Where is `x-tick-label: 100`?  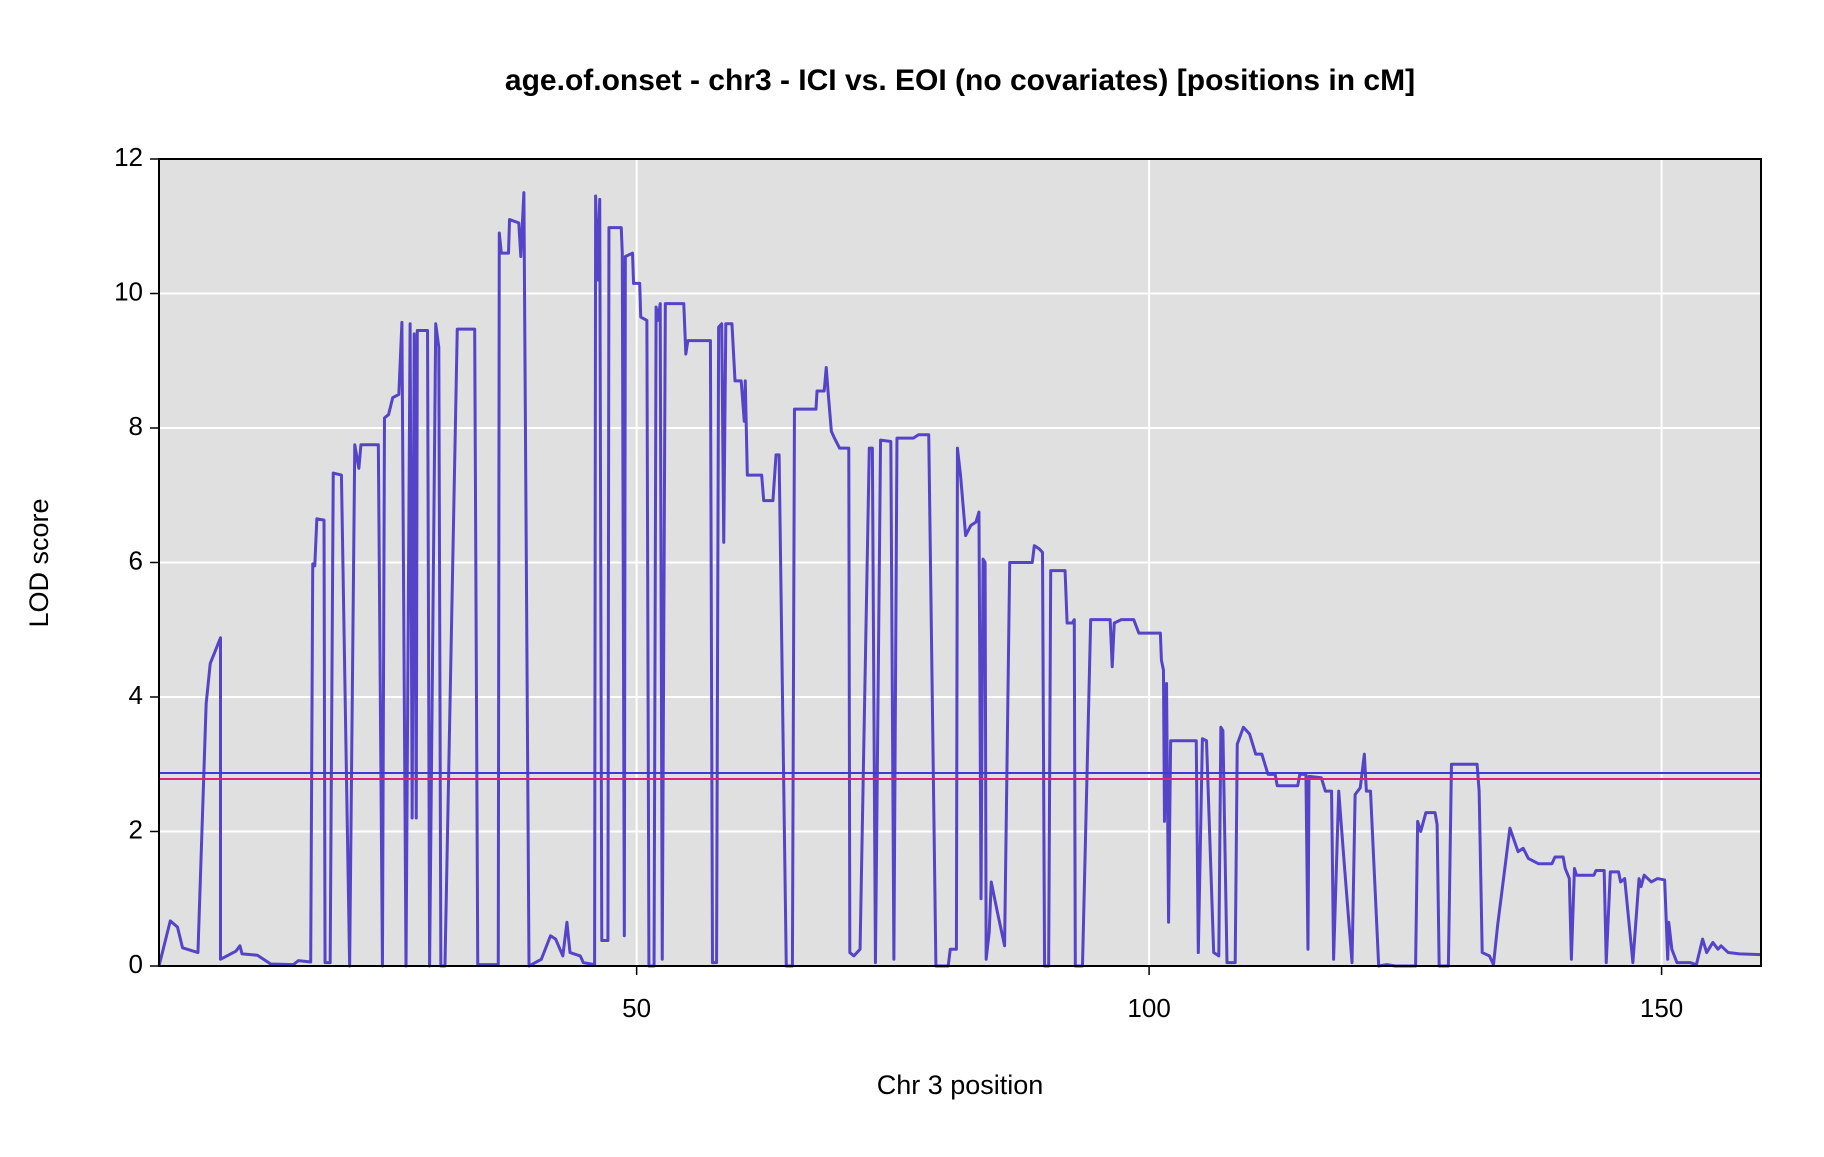 x-tick-label: 100 is located at coordinates (1148, 1008).